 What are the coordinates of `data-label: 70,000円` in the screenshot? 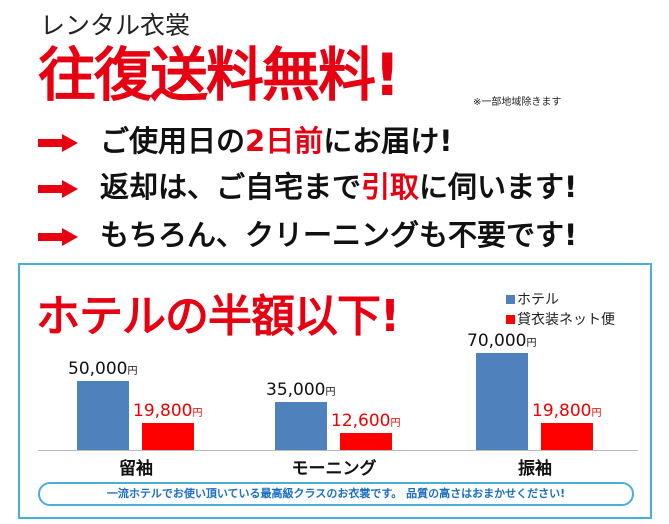 It's located at (501, 341).